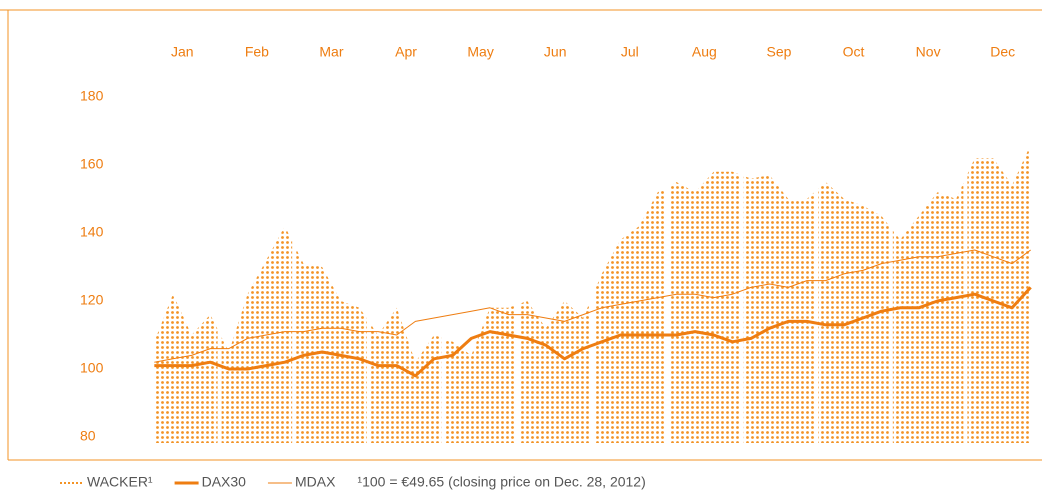 Image resolution: width=1042 pixels, height=496 pixels. What do you see at coordinates (555, 52) in the screenshot?
I see `x-tick-label: Jun` at bounding box center [555, 52].